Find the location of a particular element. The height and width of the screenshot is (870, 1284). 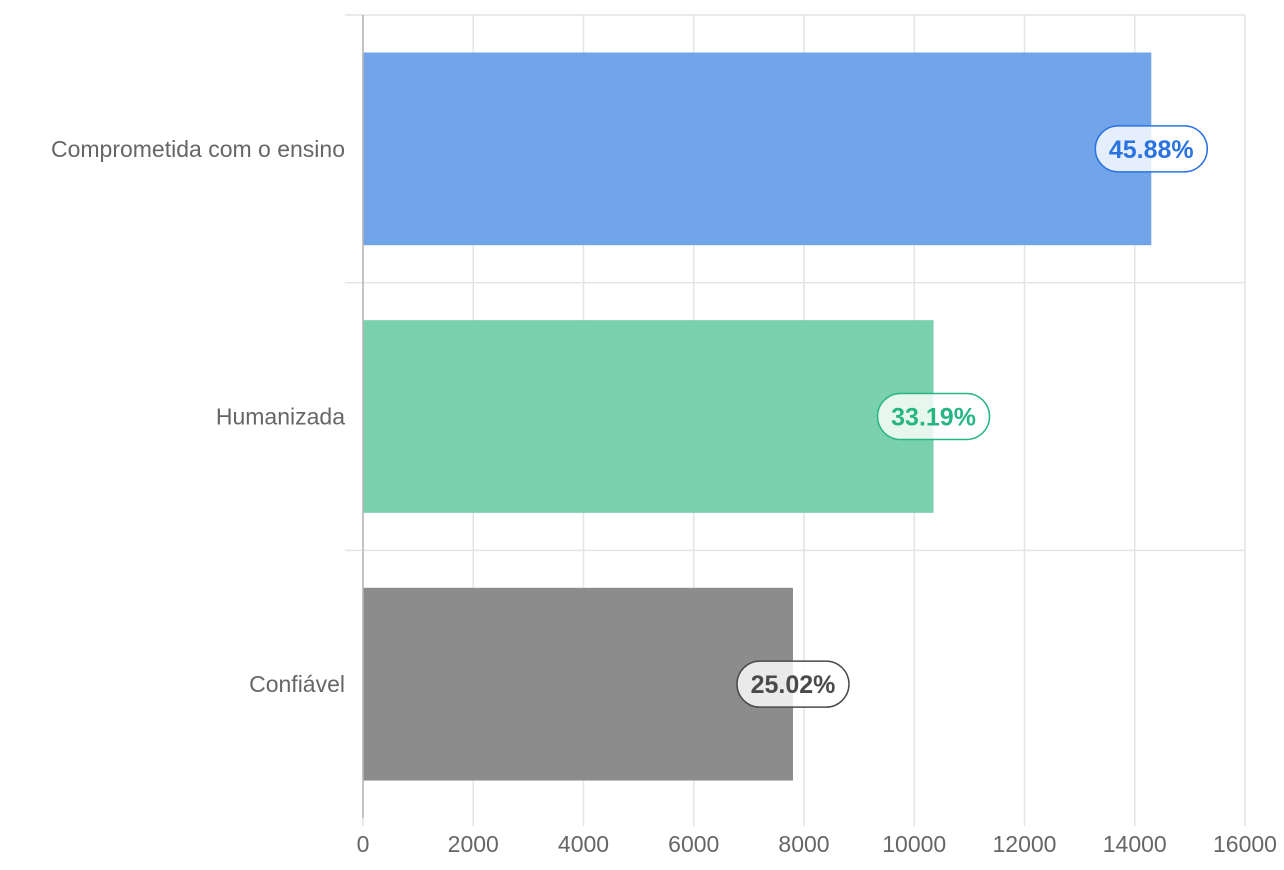

category-label: Confiável is located at coordinates (297, 684).